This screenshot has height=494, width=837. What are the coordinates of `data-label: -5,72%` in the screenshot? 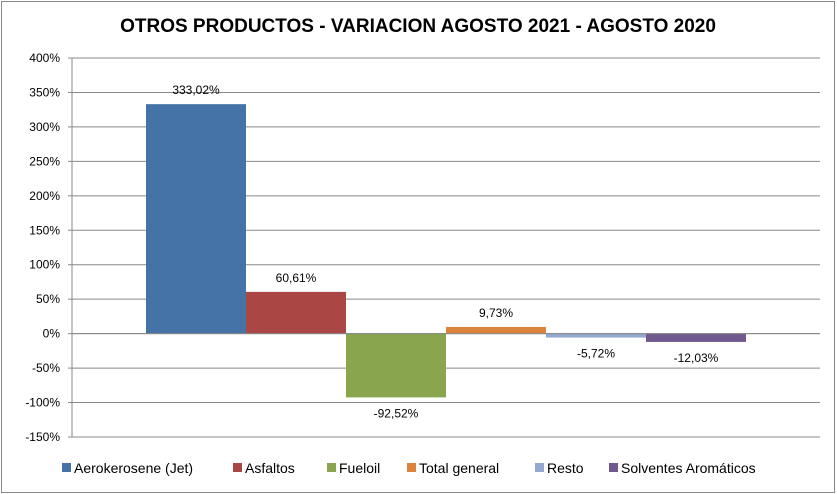 It's located at (596, 354).